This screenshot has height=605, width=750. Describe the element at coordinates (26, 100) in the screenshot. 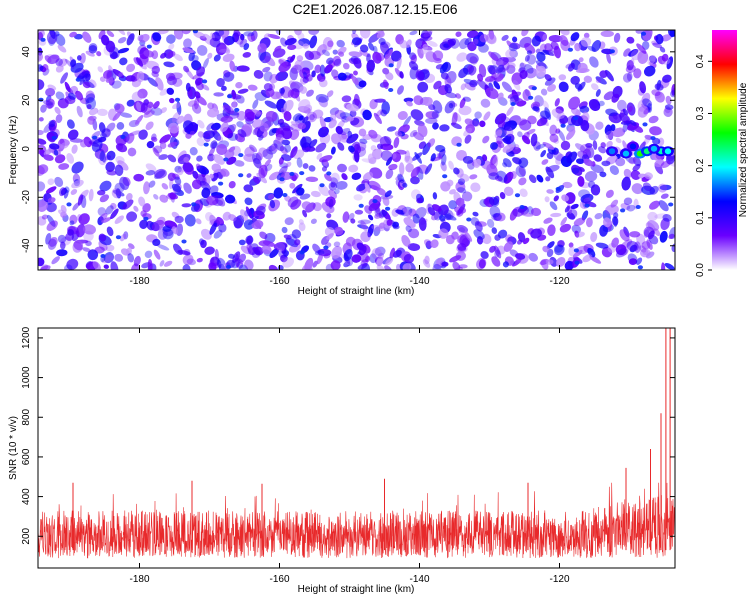

I see `spectrogram-y-tick-label: 20` at that location.